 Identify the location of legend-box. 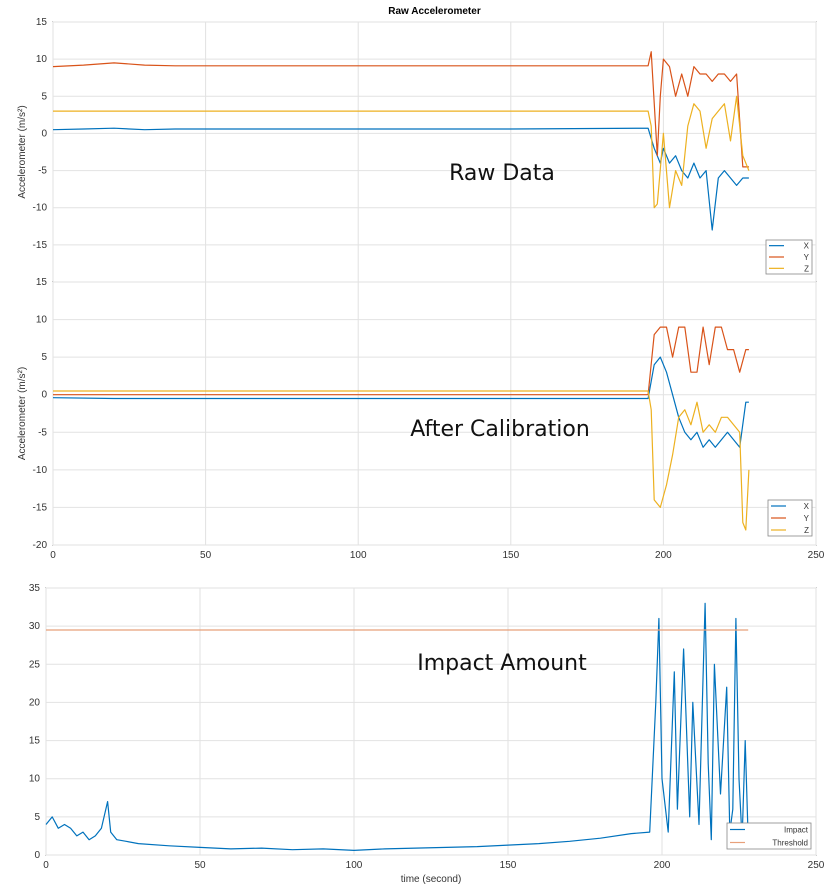
(769, 836).